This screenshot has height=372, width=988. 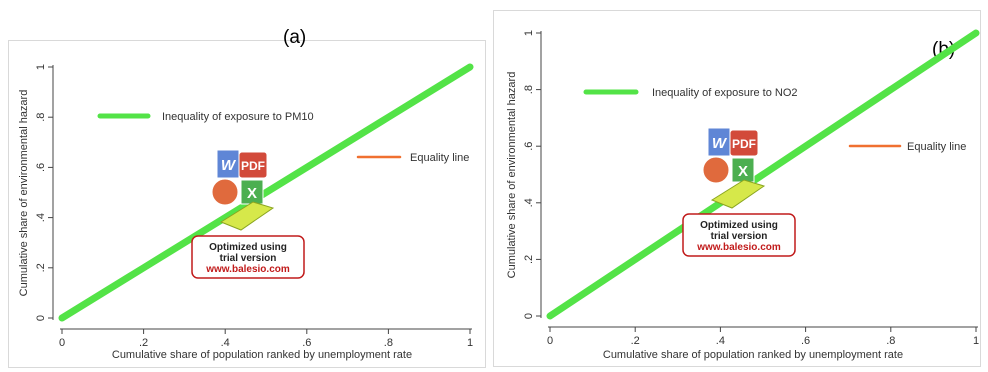 What do you see at coordinates (295, 37) in the screenshot?
I see `panel-label-a: (a)` at bounding box center [295, 37].